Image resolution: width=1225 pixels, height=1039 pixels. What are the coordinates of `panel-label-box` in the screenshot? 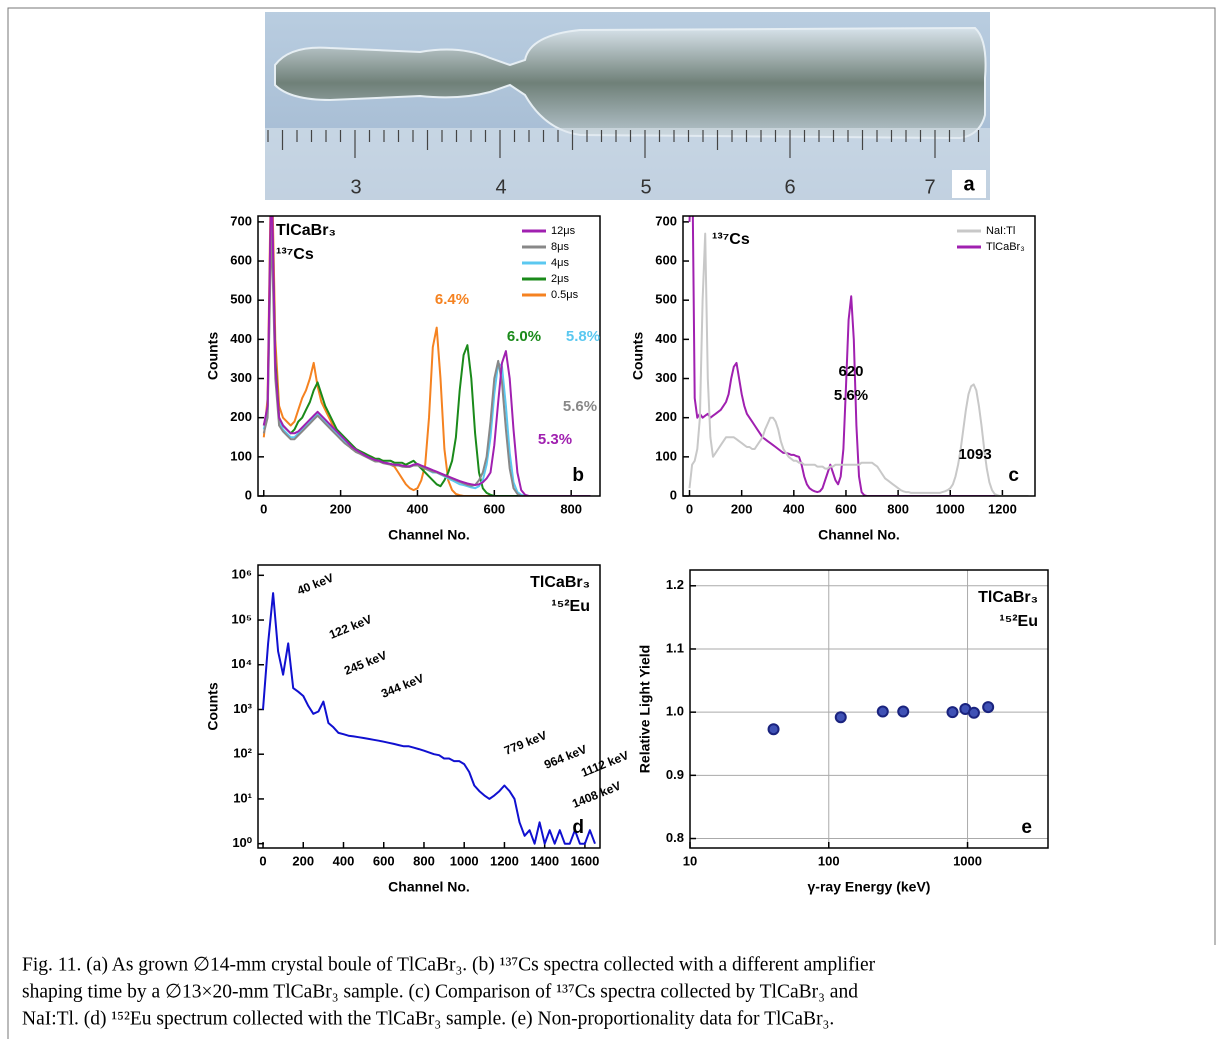 It's located at (969, 184).